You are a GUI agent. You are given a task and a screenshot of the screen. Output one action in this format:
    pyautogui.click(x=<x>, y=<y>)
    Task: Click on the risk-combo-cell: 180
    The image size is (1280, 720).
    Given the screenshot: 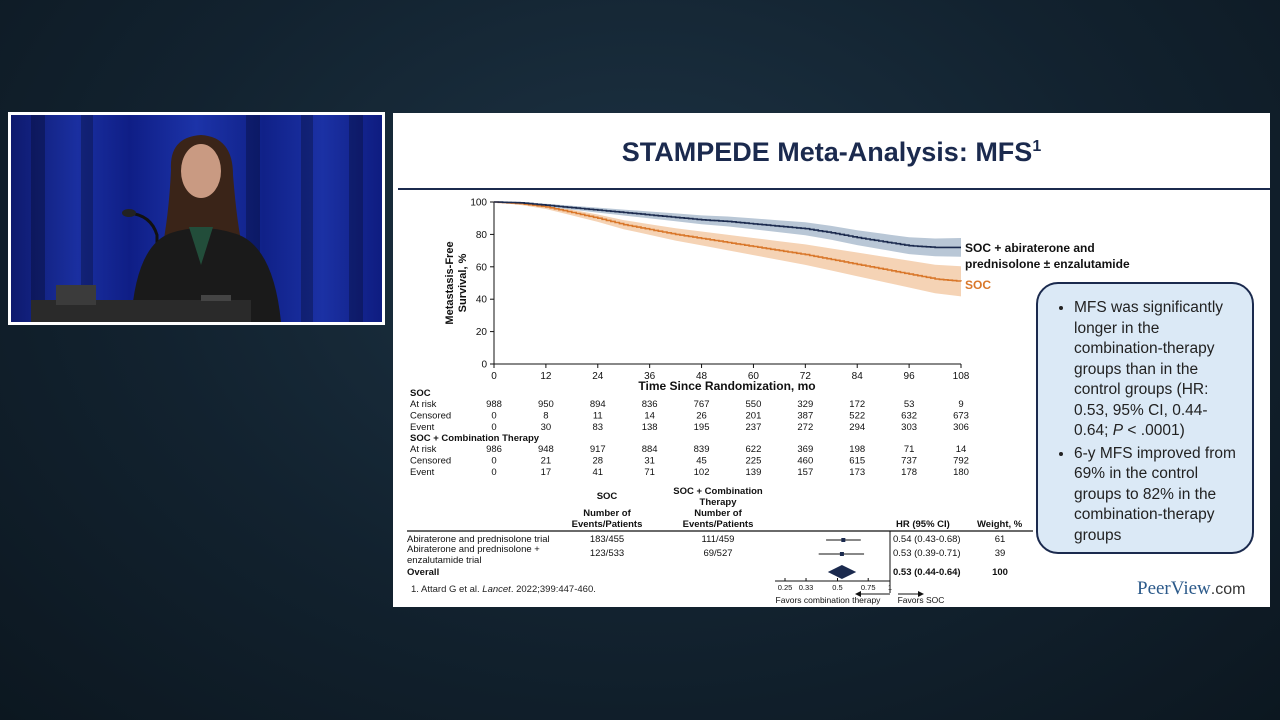 What is the action you would take?
    pyautogui.click(x=961, y=472)
    